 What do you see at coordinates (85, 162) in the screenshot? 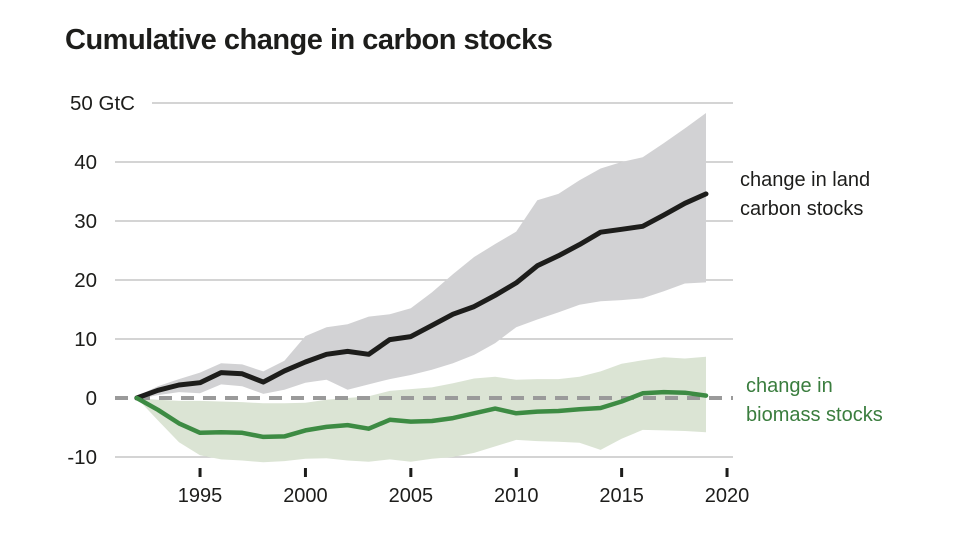
I see `y-tick-label-40: 40` at bounding box center [85, 162].